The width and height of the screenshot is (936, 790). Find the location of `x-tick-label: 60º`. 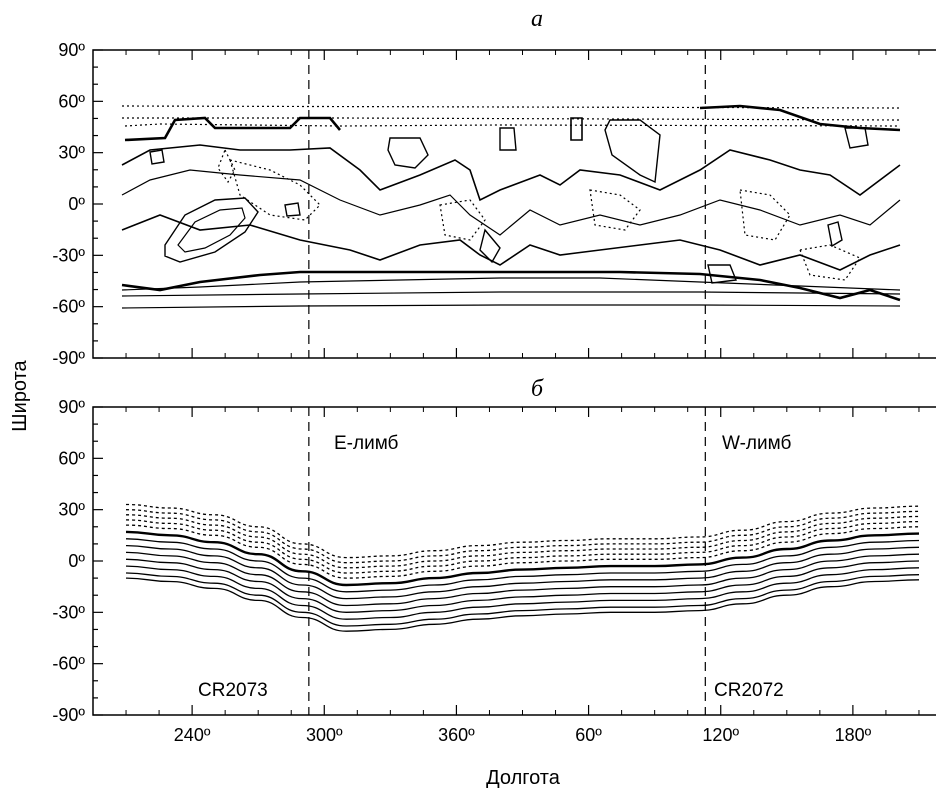

x-tick-label: 60º is located at coordinates (588, 735).